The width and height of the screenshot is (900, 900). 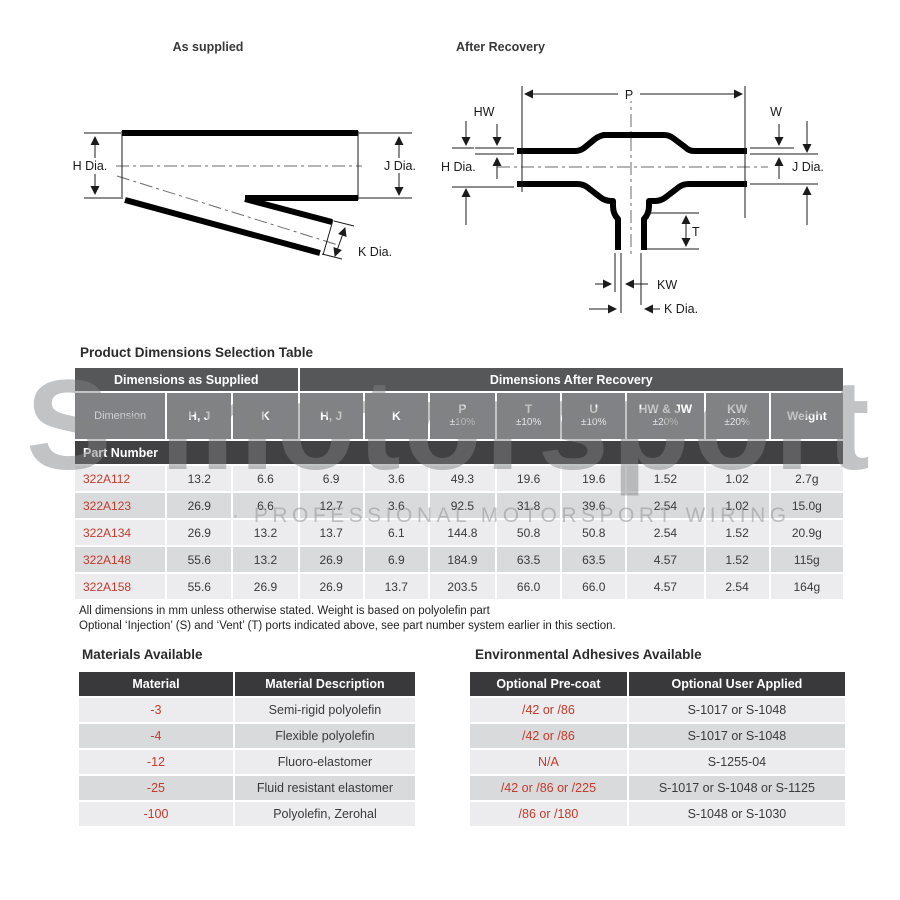 What do you see at coordinates (356, 240) in the screenshot?
I see `k-dia-annotation: K Dia.` at bounding box center [356, 240].